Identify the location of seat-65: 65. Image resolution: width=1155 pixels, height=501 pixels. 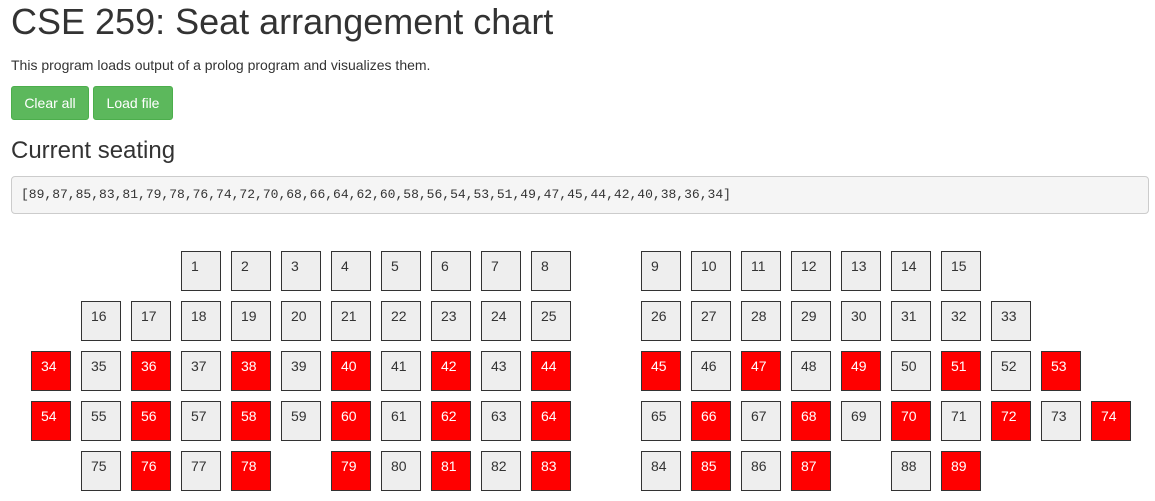
(661, 421).